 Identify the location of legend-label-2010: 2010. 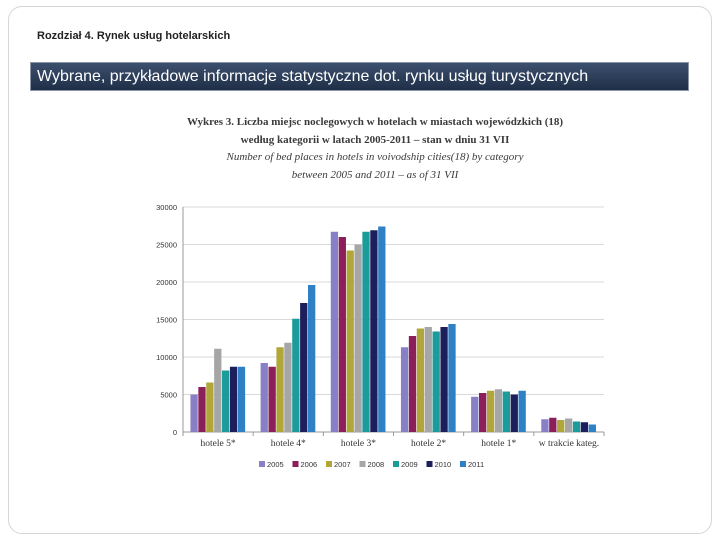
(443, 464).